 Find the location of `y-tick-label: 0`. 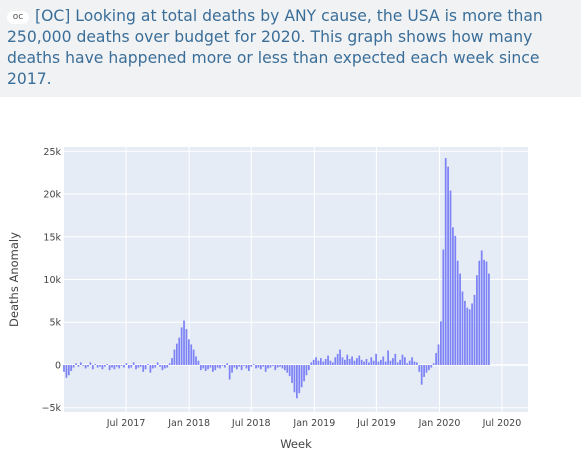

y-tick-label: 0 is located at coordinates (58, 365).